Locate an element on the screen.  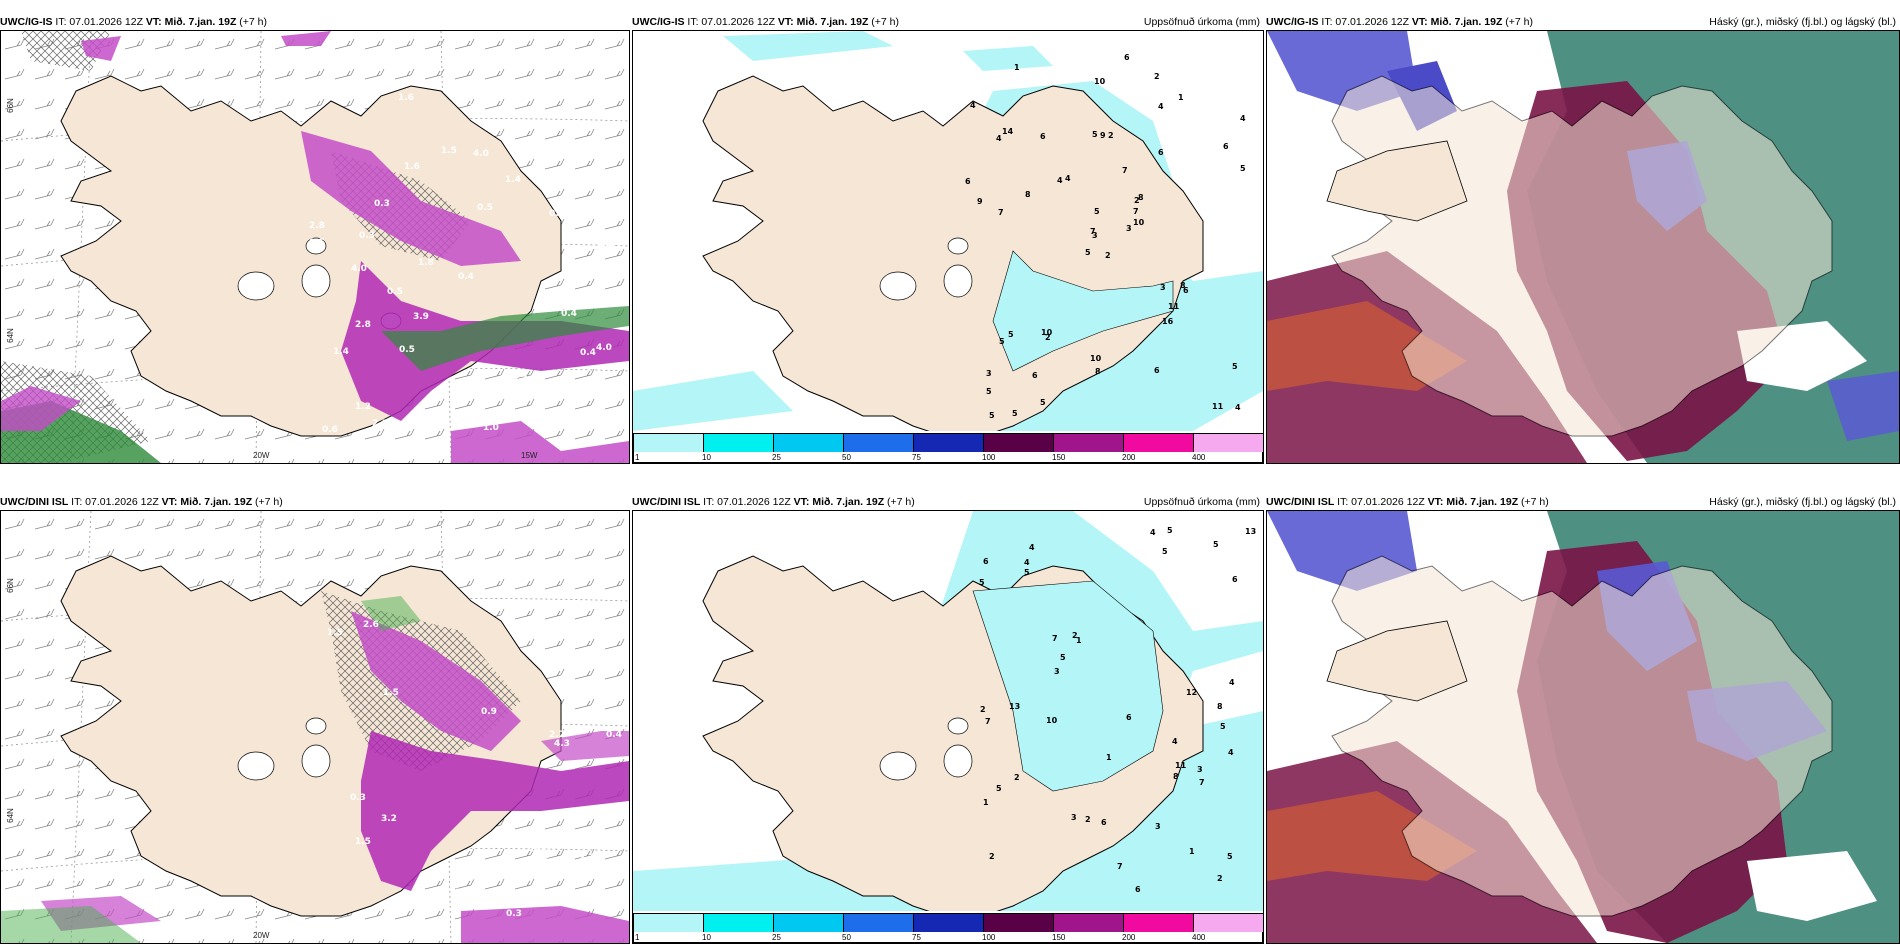
value-label: 4.0 is located at coordinates (604, 348).